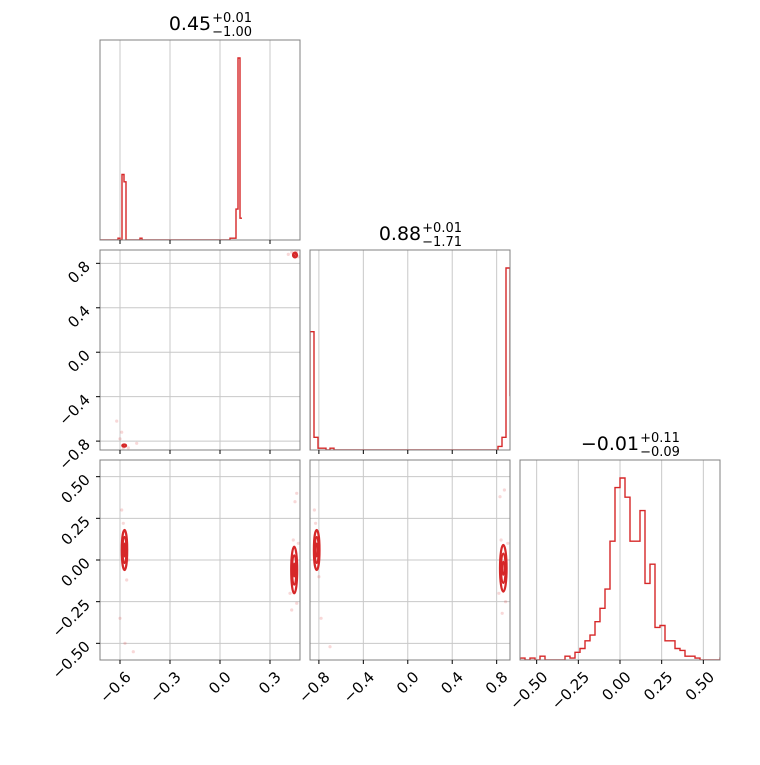 The image size is (760, 765). Describe the element at coordinates (79, 272) in the screenshot. I see `ytick-label-1-4: 0.8` at that location.